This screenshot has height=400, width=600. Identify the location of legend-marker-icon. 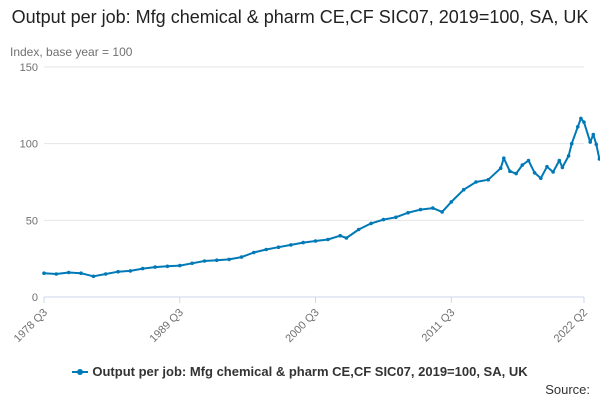
(80, 371).